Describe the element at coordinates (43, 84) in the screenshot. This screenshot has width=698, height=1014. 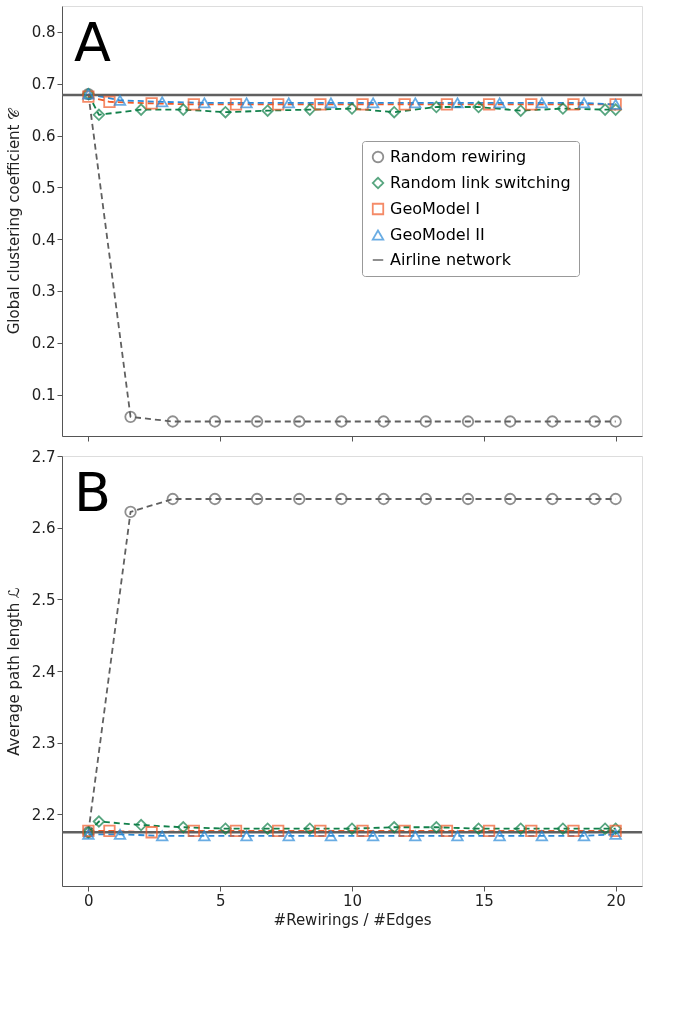
I see `y-tick-label: 0.7` at that location.